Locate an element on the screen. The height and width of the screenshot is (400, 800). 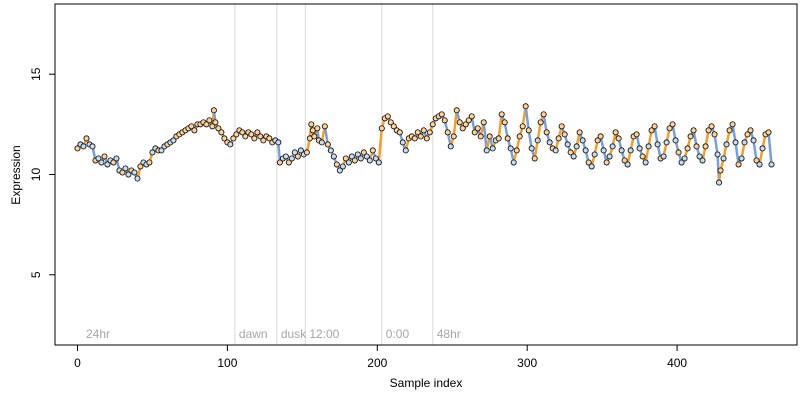
y-axis: 5 10 15 is located at coordinates (42, 172).